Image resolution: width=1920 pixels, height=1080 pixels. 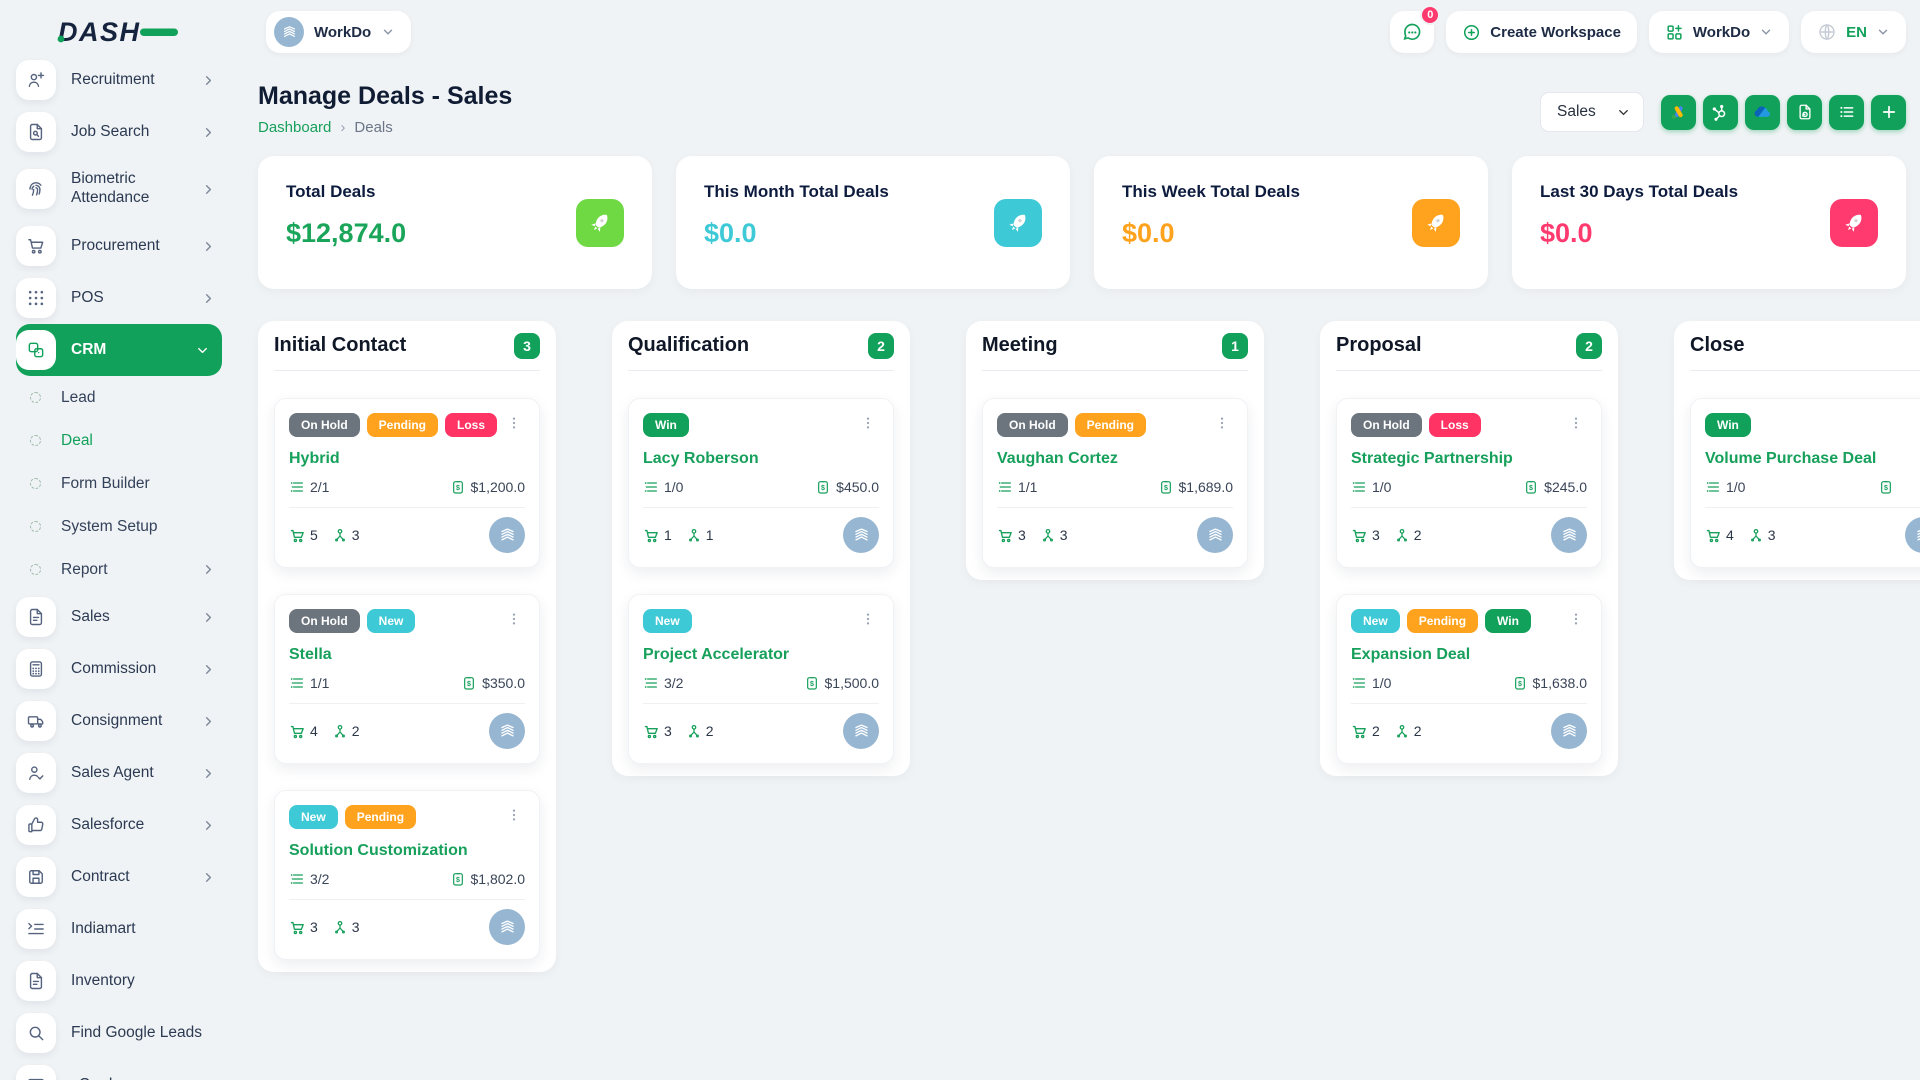 I want to click on hubspot-button, so click(x=1720, y=112).